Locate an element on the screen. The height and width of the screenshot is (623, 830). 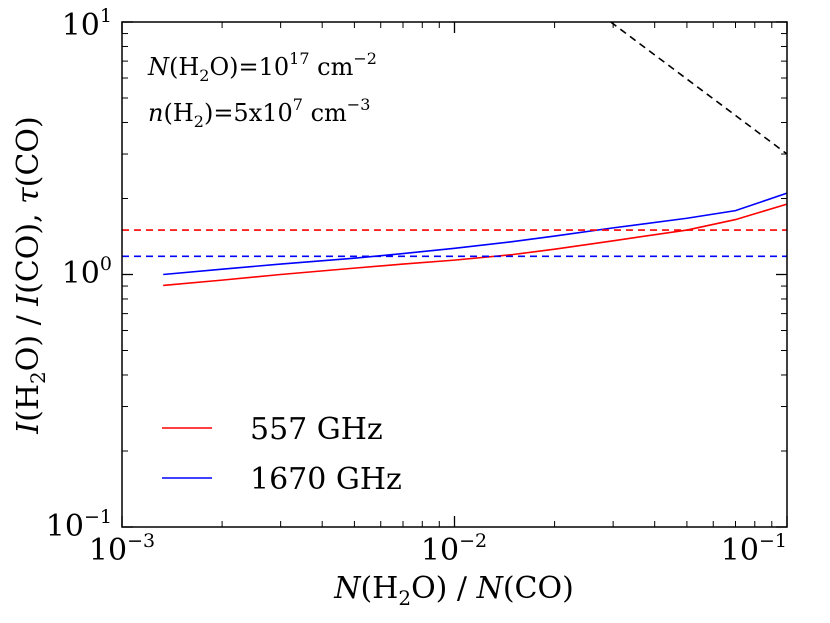
x-axis-label: N(H2O) / N(CO) is located at coordinates (453, 590).